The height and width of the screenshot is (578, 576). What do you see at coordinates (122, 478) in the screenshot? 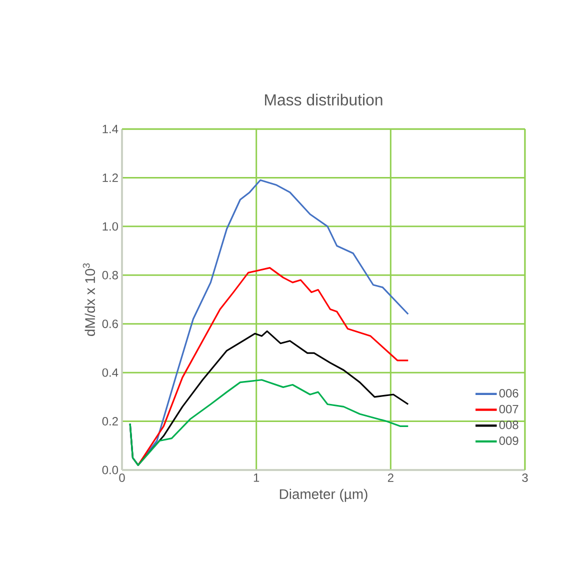
I see `x-tick-label: 0` at bounding box center [122, 478].